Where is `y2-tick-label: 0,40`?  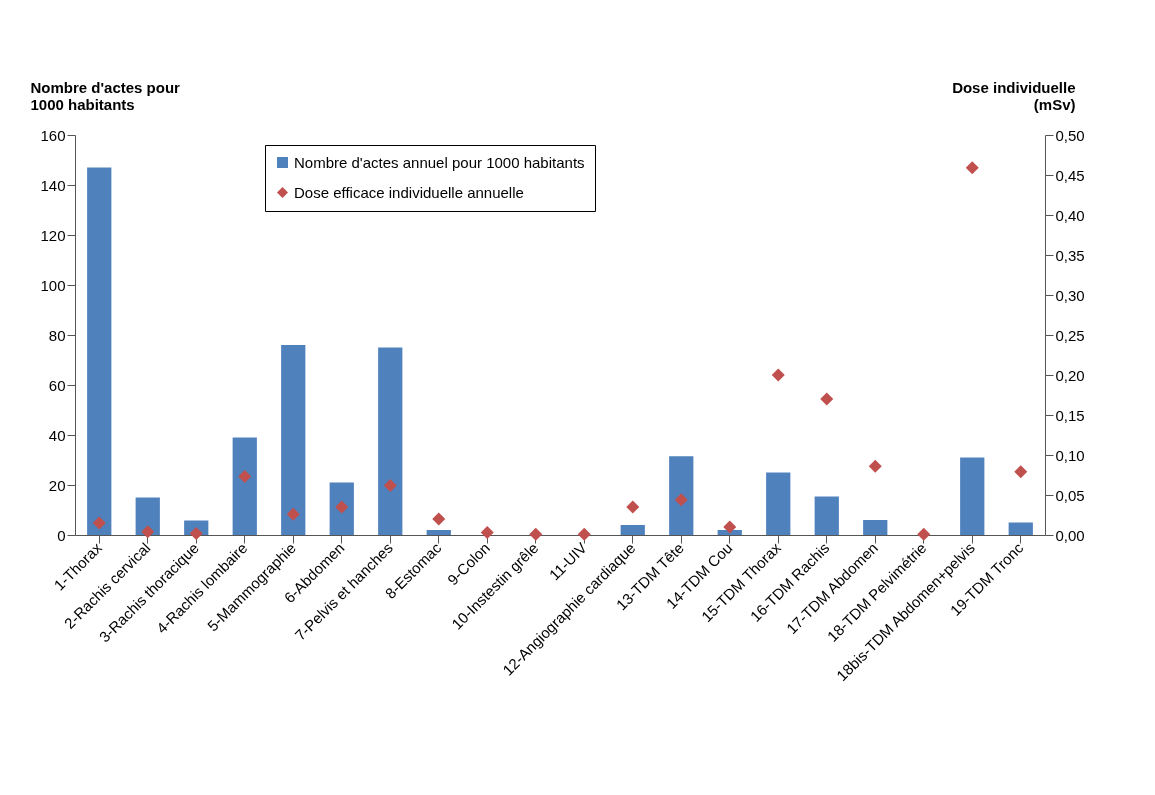 y2-tick-label: 0,40 is located at coordinates (1070, 215).